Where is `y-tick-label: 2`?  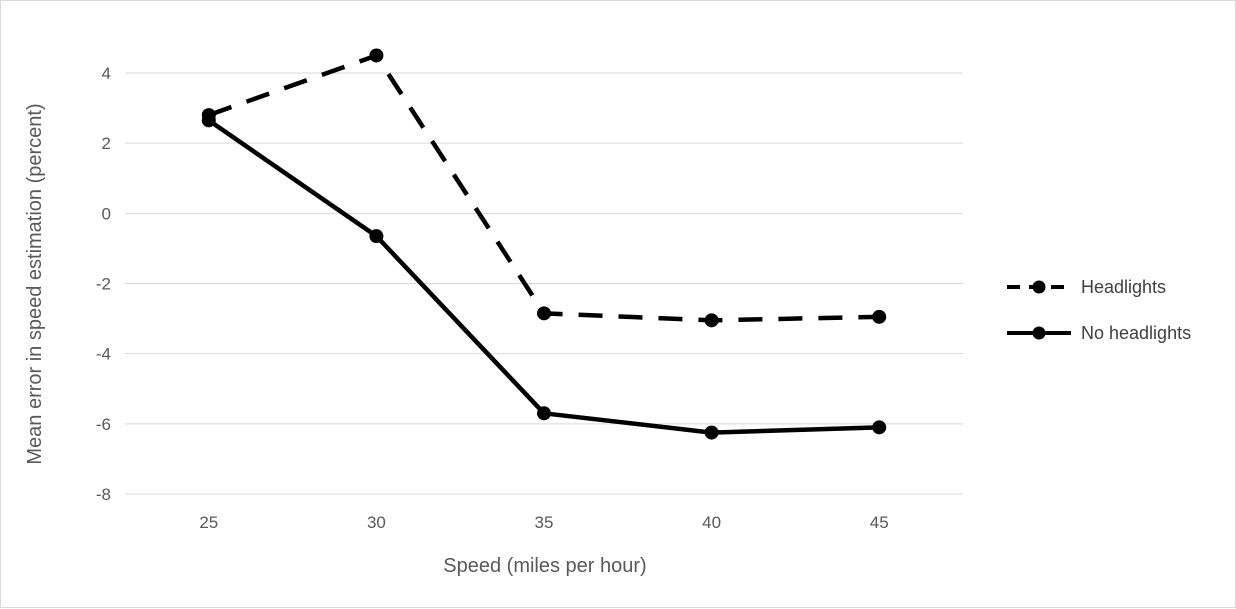 y-tick-label: 2 is located at coordinates (106, 143).